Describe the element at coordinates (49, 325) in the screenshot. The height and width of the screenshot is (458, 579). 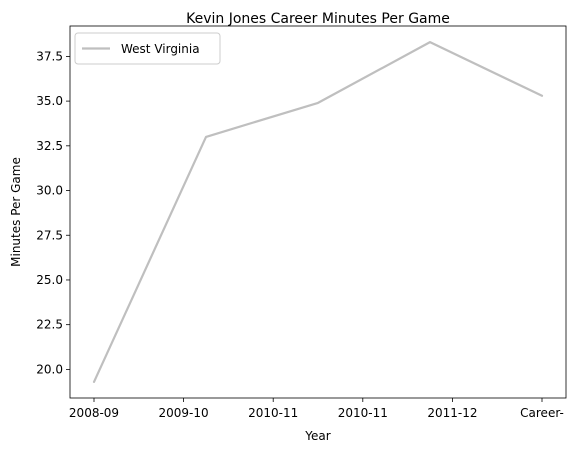
I see `y-tick-label: 22.5` at that location.